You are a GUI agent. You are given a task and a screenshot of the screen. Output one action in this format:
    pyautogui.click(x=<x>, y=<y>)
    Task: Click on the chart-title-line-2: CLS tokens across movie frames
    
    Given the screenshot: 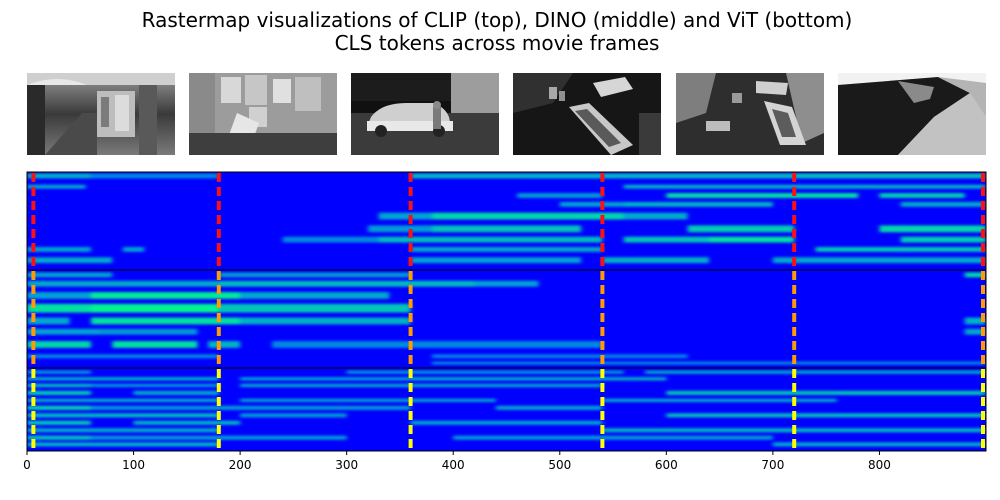 What is the action you would take?
    pyautogui.click(x=497, y=43)
    